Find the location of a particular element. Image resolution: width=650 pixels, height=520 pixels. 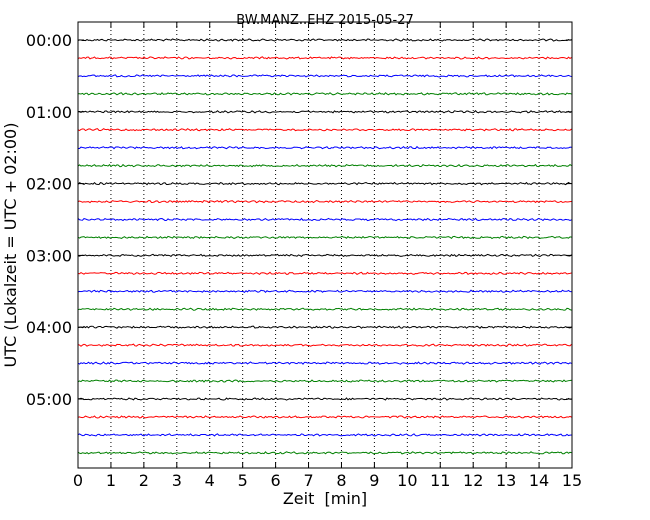

x-tick-label: 7 is located at coordinates (308, 480).